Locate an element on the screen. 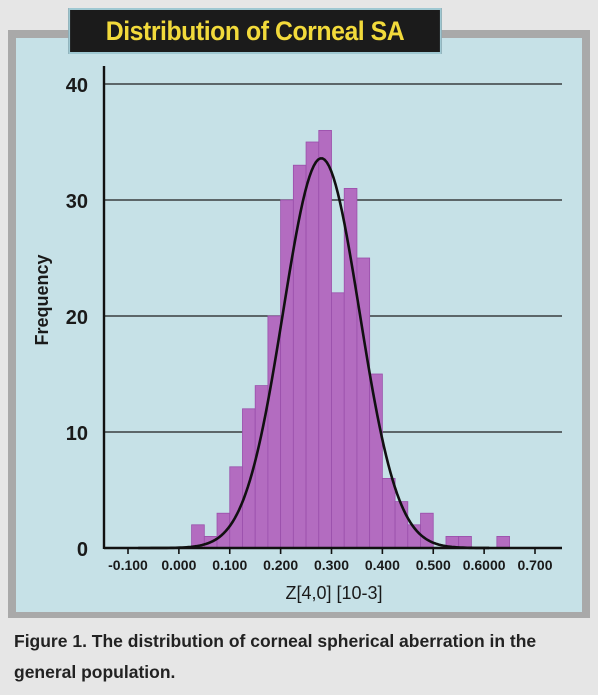 The width and height of the screenshot is (598, 695). y-tick-label: 0 is located at coordinates (82, 550).